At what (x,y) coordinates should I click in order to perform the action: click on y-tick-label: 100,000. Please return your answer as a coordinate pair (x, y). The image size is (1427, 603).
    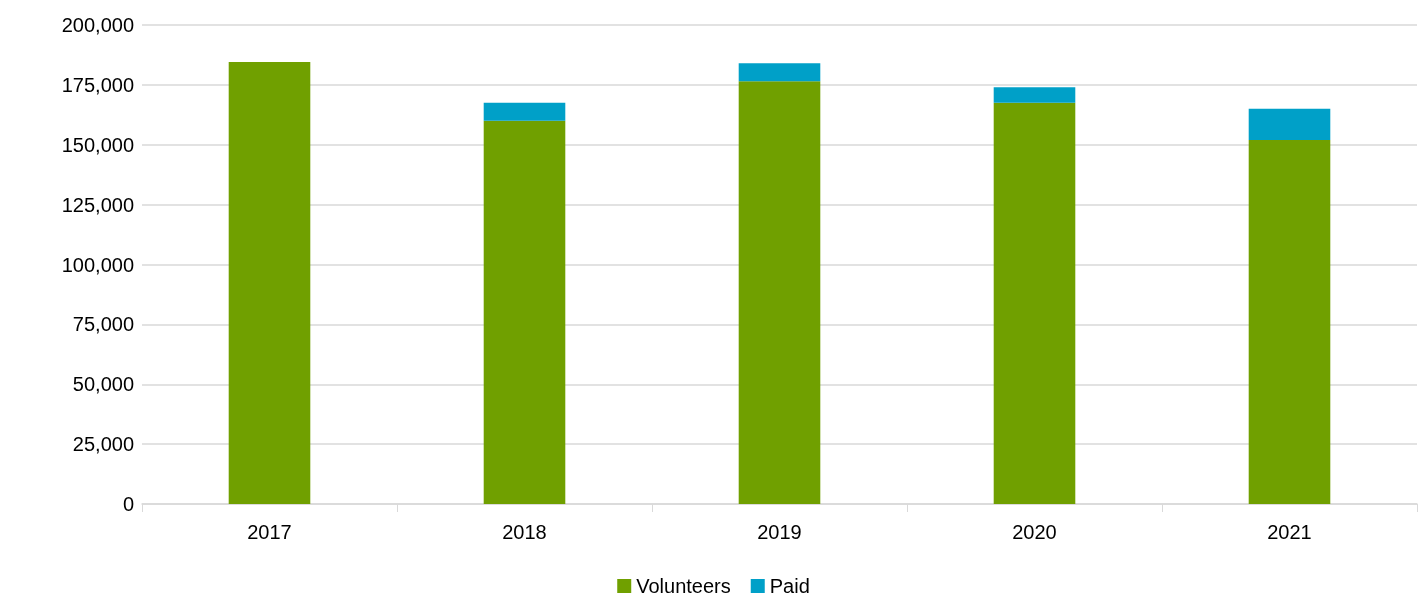
    Looking at the image, I should click on (97, 264).